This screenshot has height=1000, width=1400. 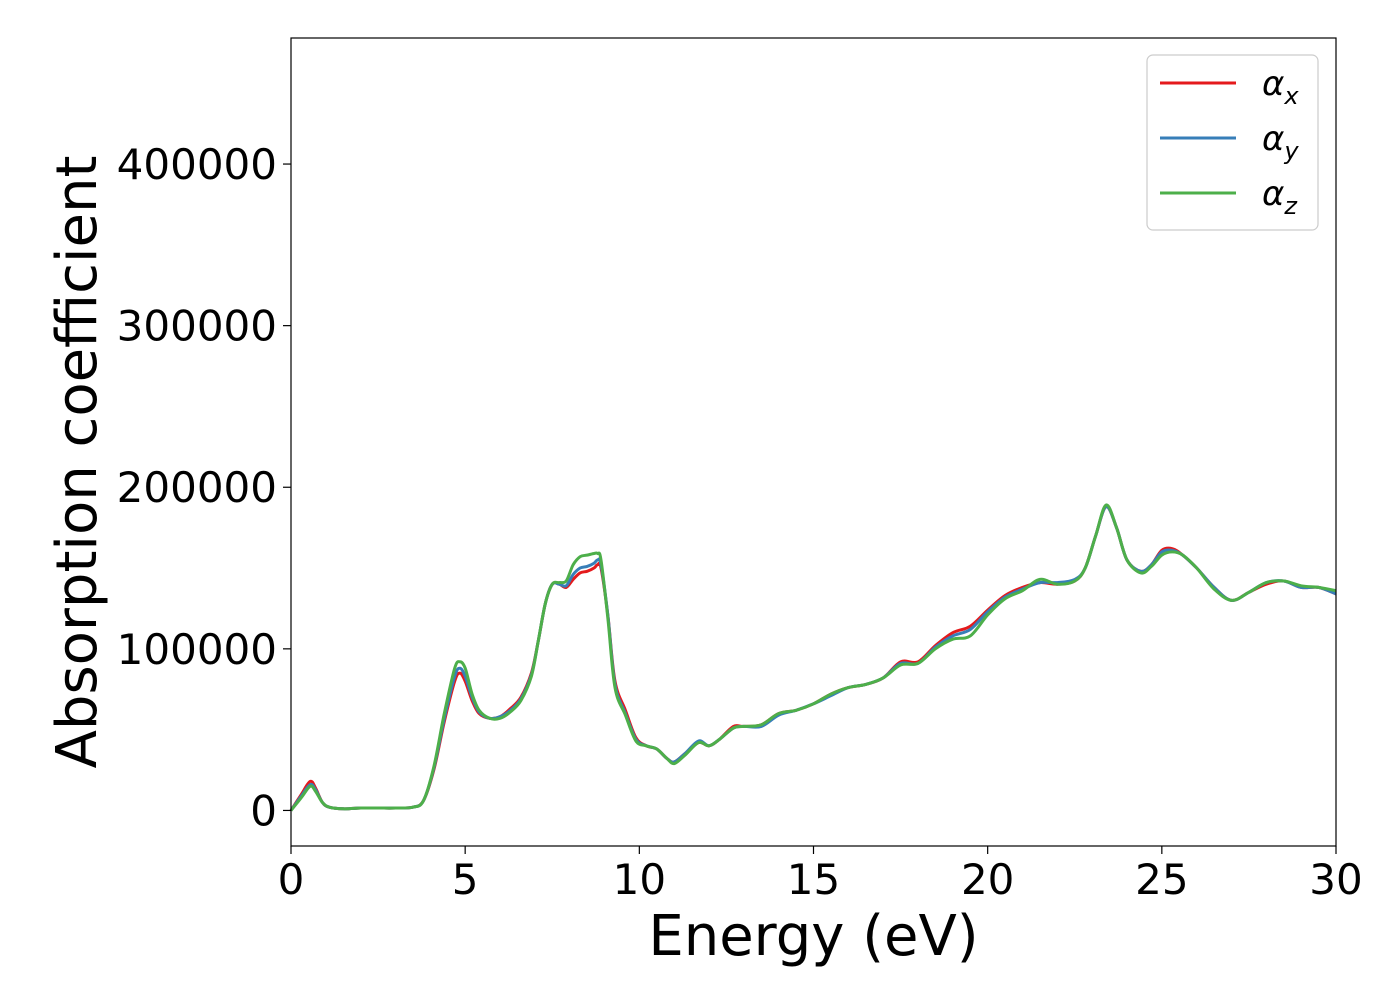 What do you see at coordinates (639, 879) in the screenshot?
I see `x-tick-label: 10` at bounding box center [639, 879].